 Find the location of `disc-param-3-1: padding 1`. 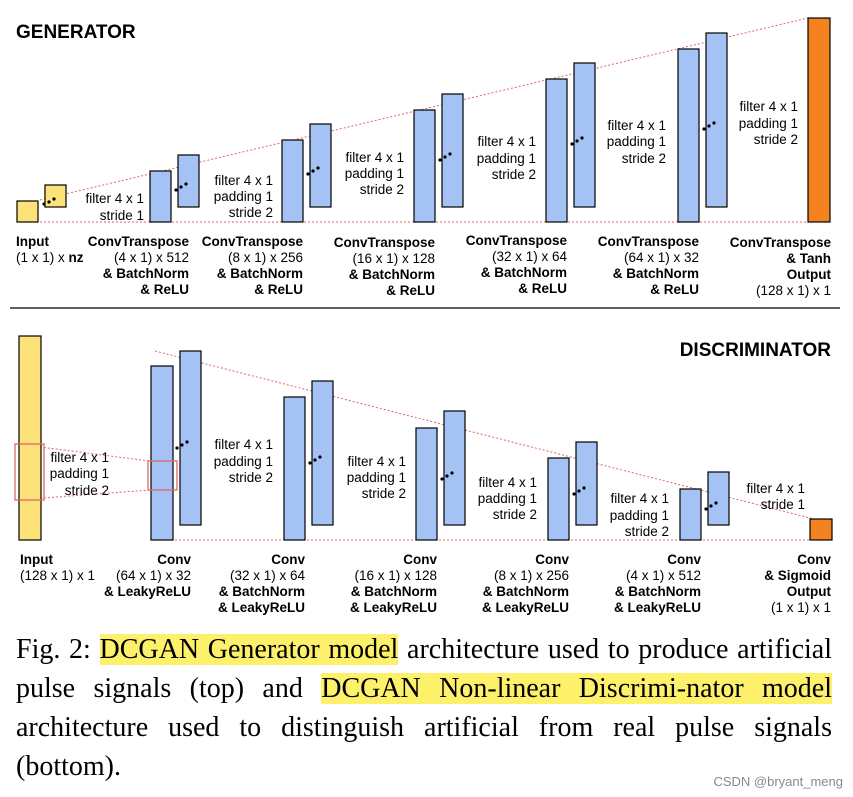

disc-param-3-1: padding 1 is located at coordinates (507, 498).